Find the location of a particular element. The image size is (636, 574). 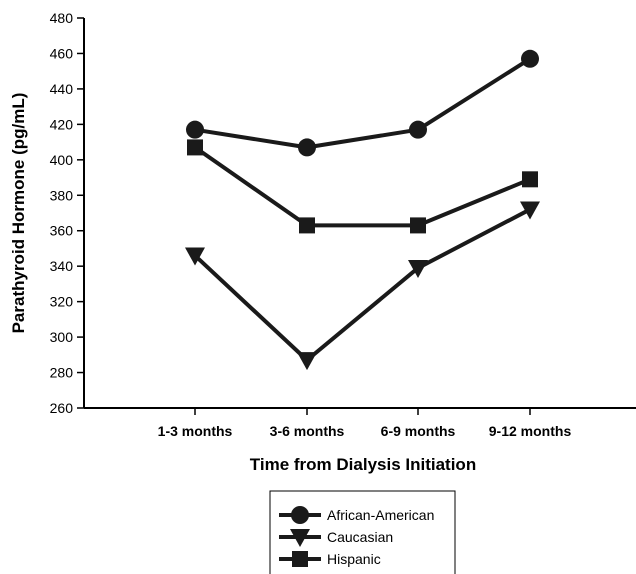

legend-entry: African-American is located at coordinates (356, 515).